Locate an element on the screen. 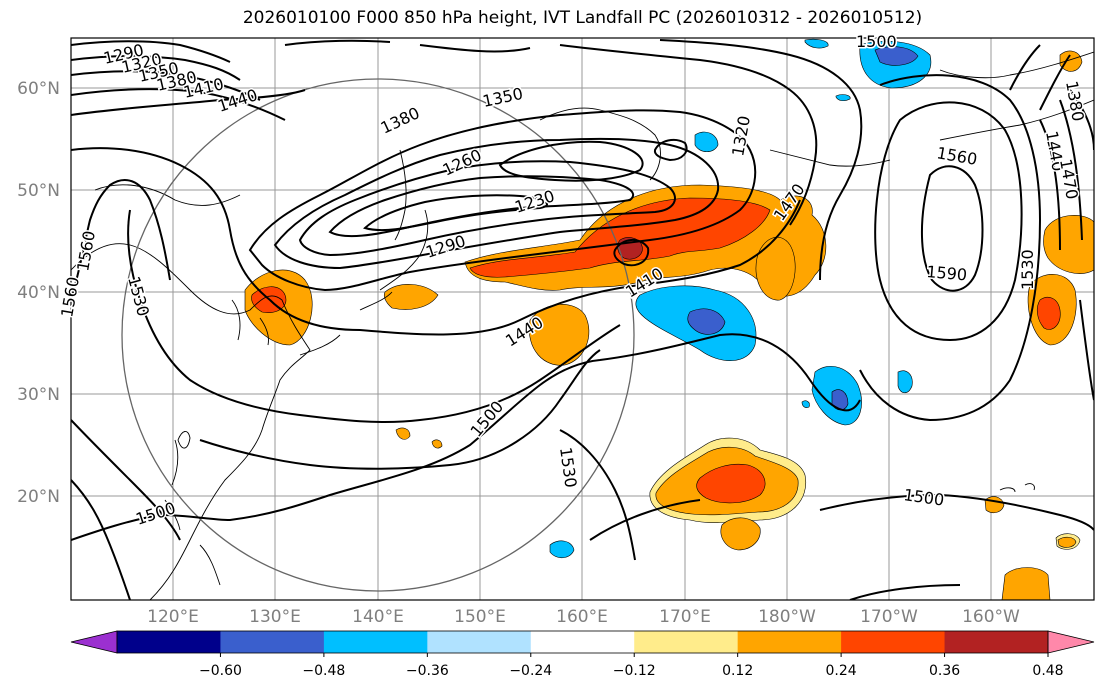 This screenshot has width=1105, height=692. colorbar-tick-label: 0.36 is located at coordinates (944, 671).